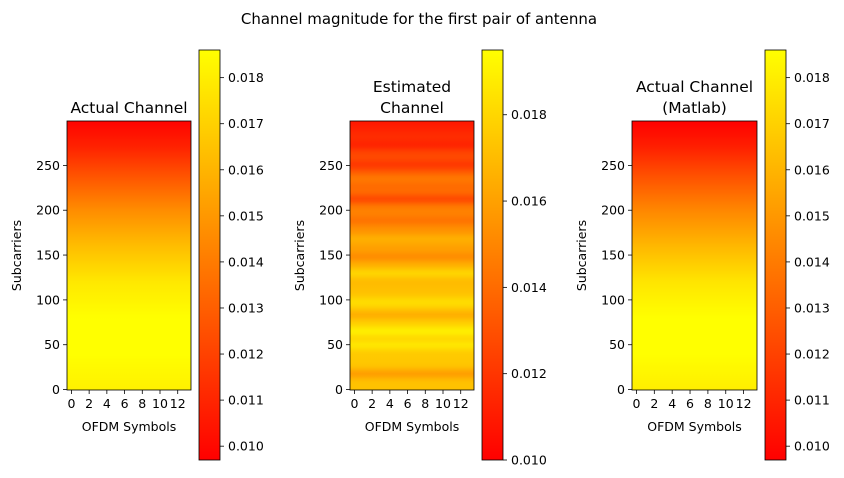  I want to click on panel-title: Estimated, so click(412, 87).